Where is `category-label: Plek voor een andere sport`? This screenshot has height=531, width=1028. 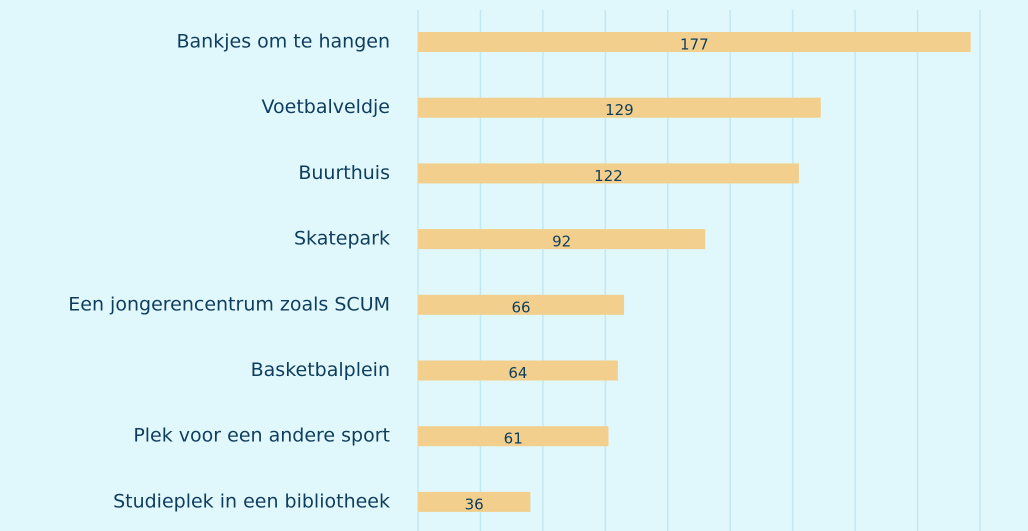
category-label: Plek voor een andere sport is located at coordinates (261, 436).